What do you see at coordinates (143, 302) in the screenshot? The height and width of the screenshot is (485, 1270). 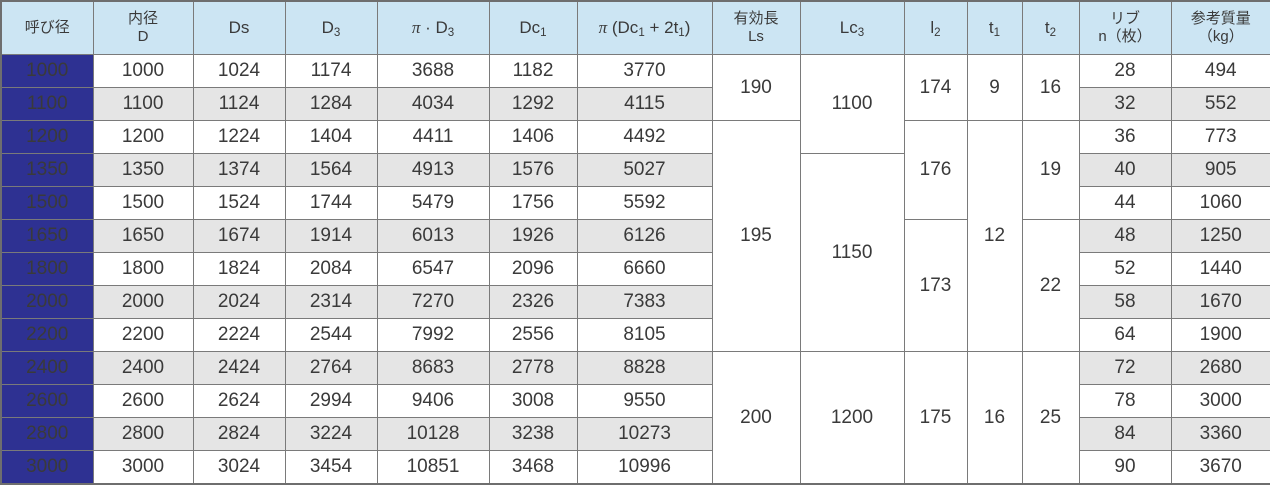 I see `cell-inner-diameter: 2000` at bounding box center [143, 302].